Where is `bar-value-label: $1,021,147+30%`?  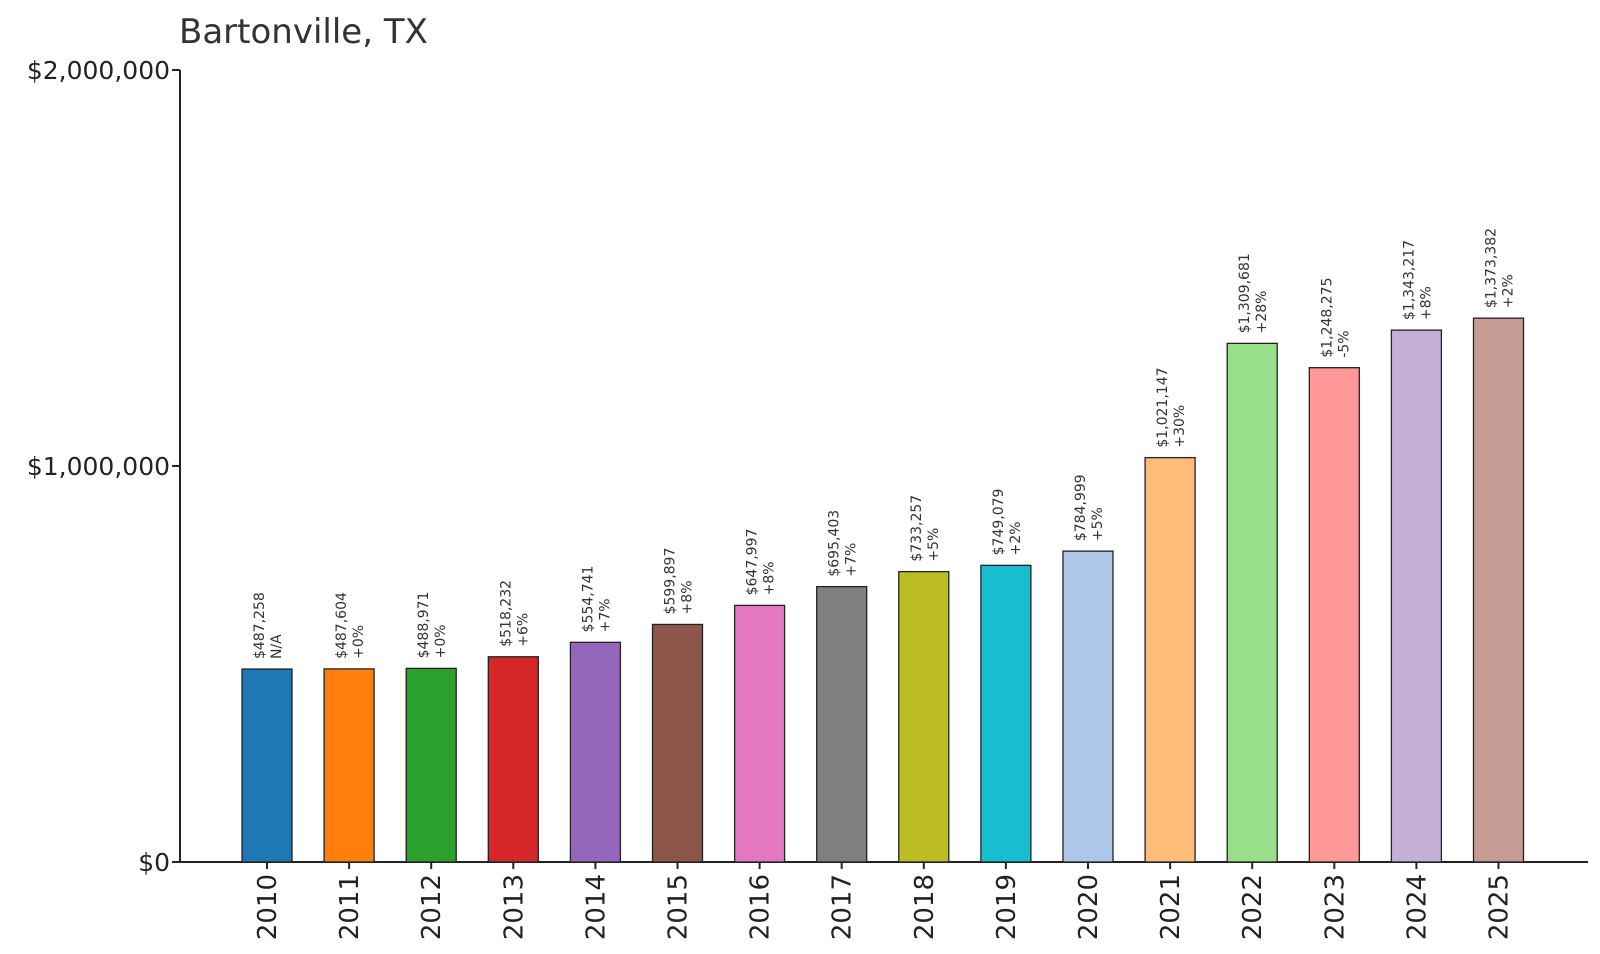
bar-value-label: $1,021,147+30% is located at coordinates (1171, 407).